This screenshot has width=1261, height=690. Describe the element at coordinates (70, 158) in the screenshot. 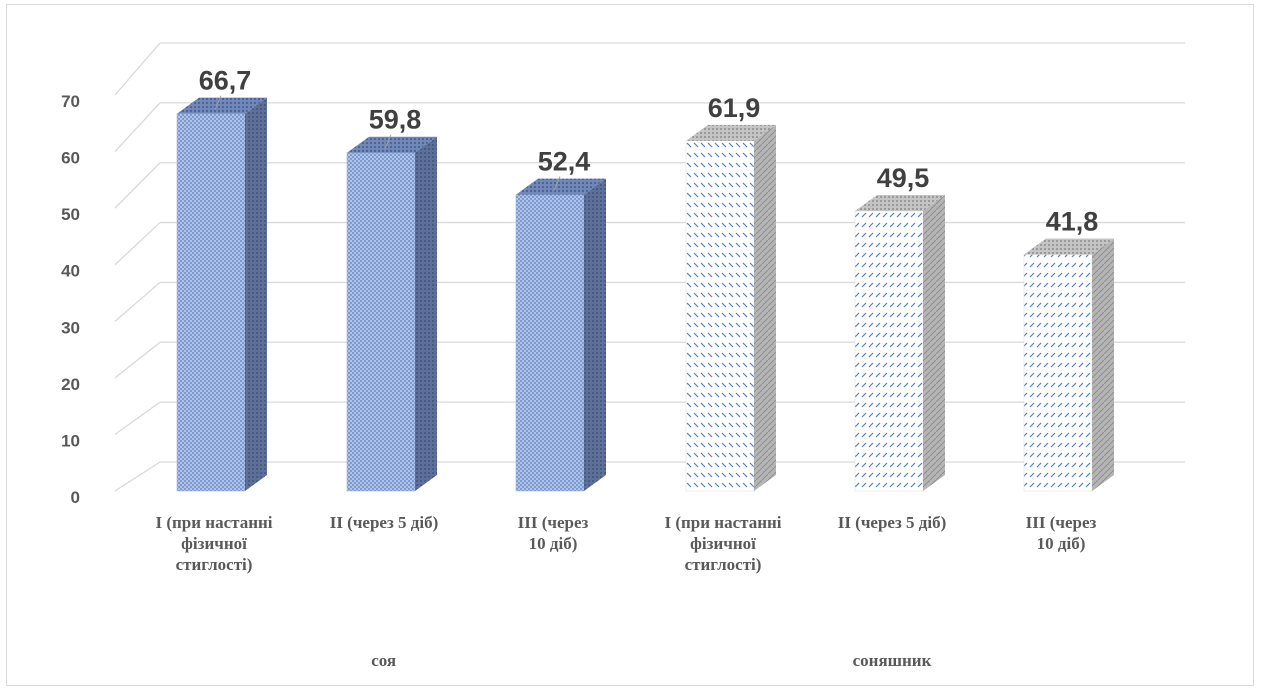

I see `y-tick-label: 60` at that location.